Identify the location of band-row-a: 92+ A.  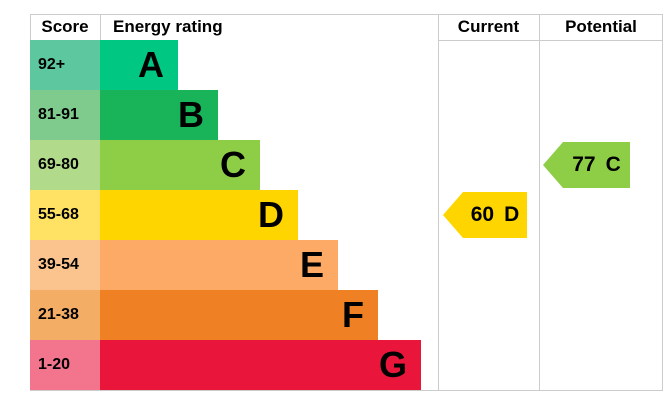
(346, 65).